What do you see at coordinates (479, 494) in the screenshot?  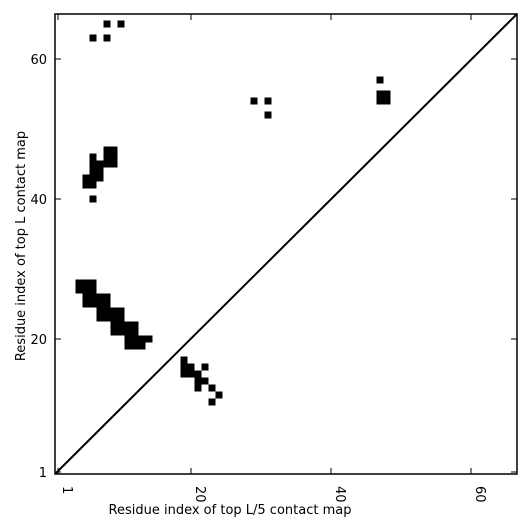 I see `x-tick-label: 60` at bounding box center [479, 494].